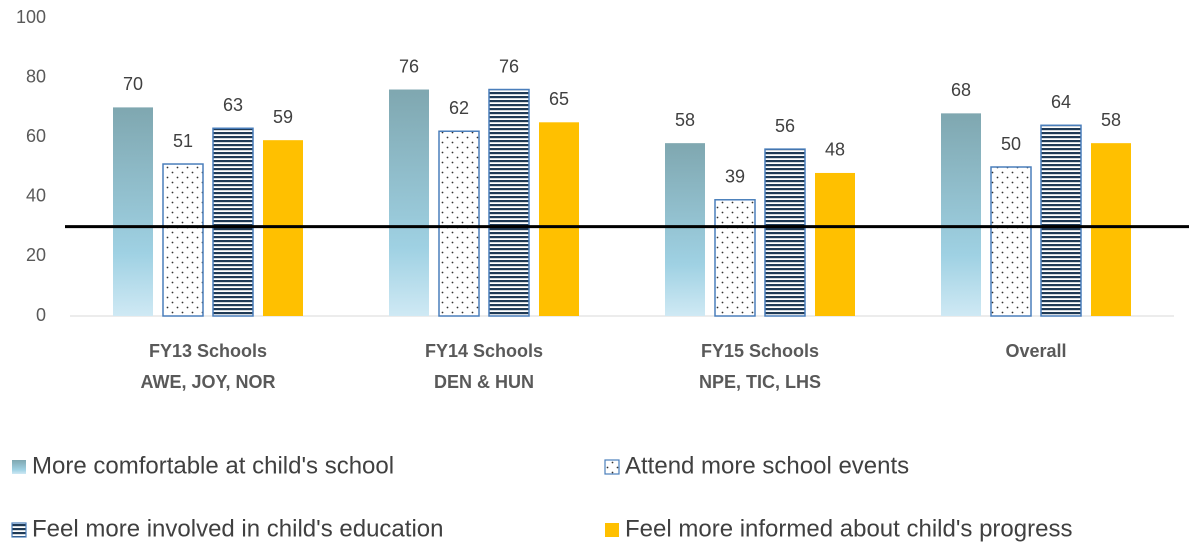  Describe the element at coordinates (1011, 144) in the screenshot. I see `value-label: 50` at that location.